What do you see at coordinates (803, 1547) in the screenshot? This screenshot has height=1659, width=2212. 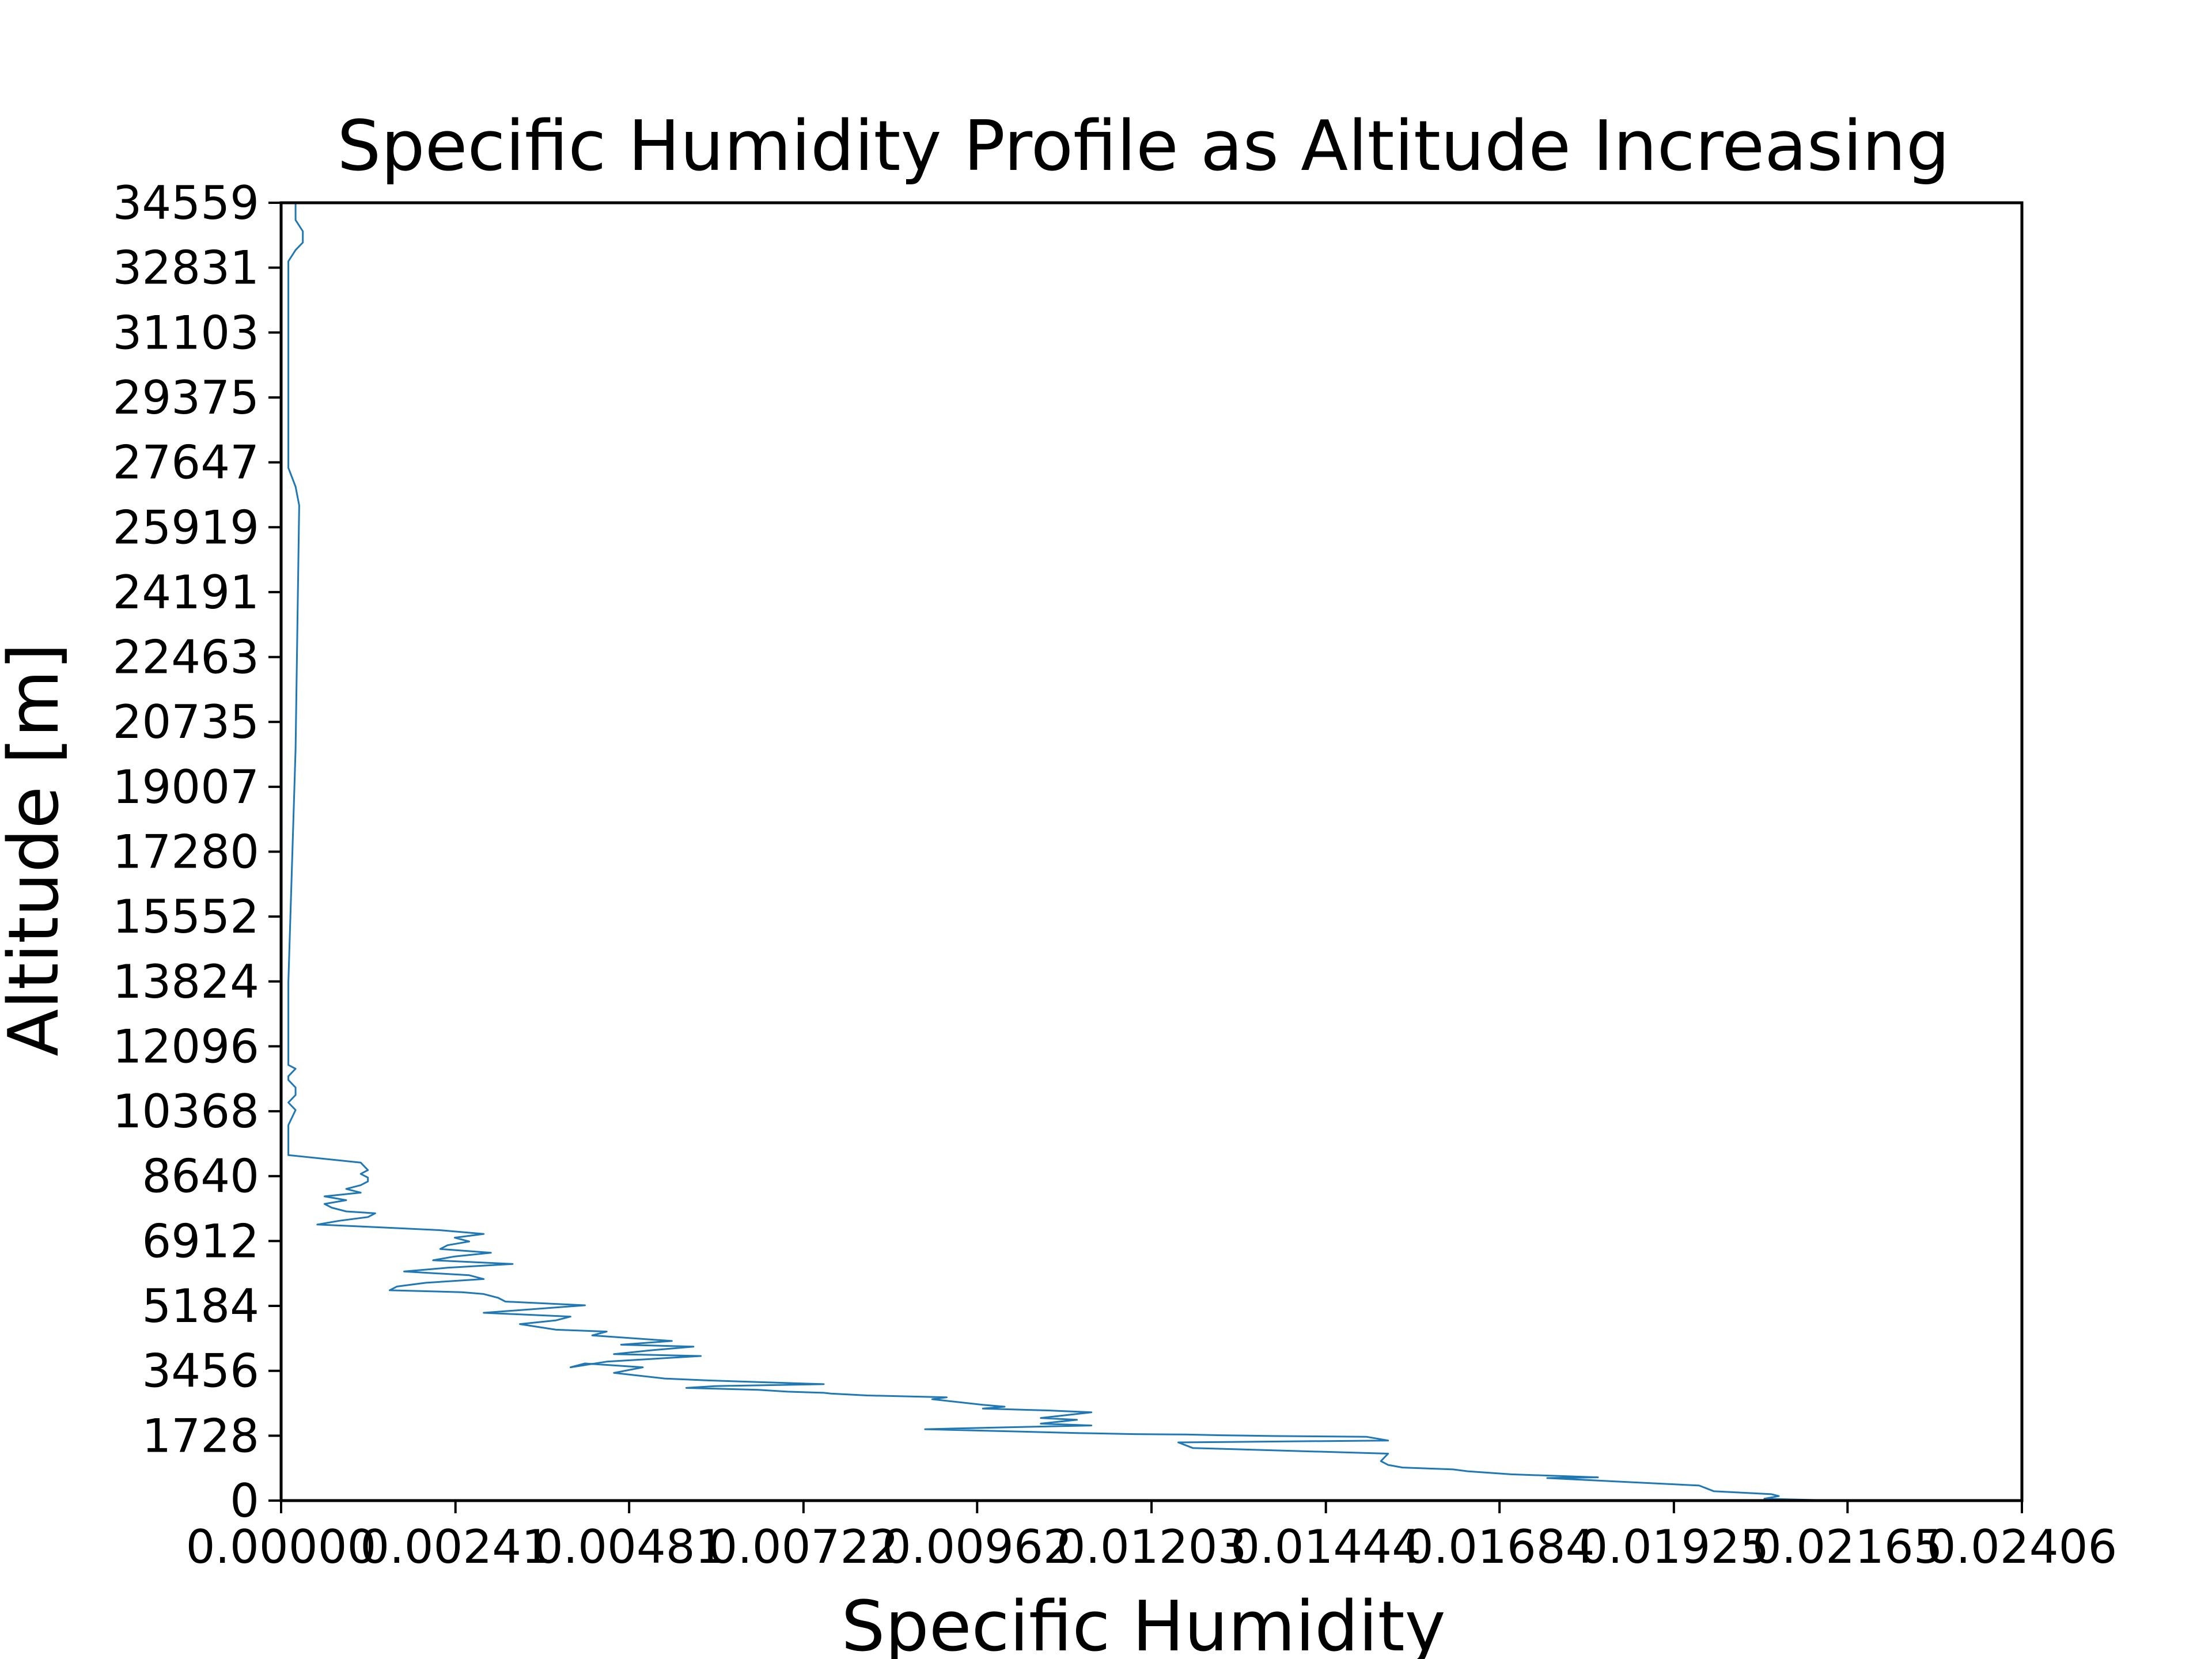 I see `x-tick-label: 0.00722` at bounding box center [803, 1547].